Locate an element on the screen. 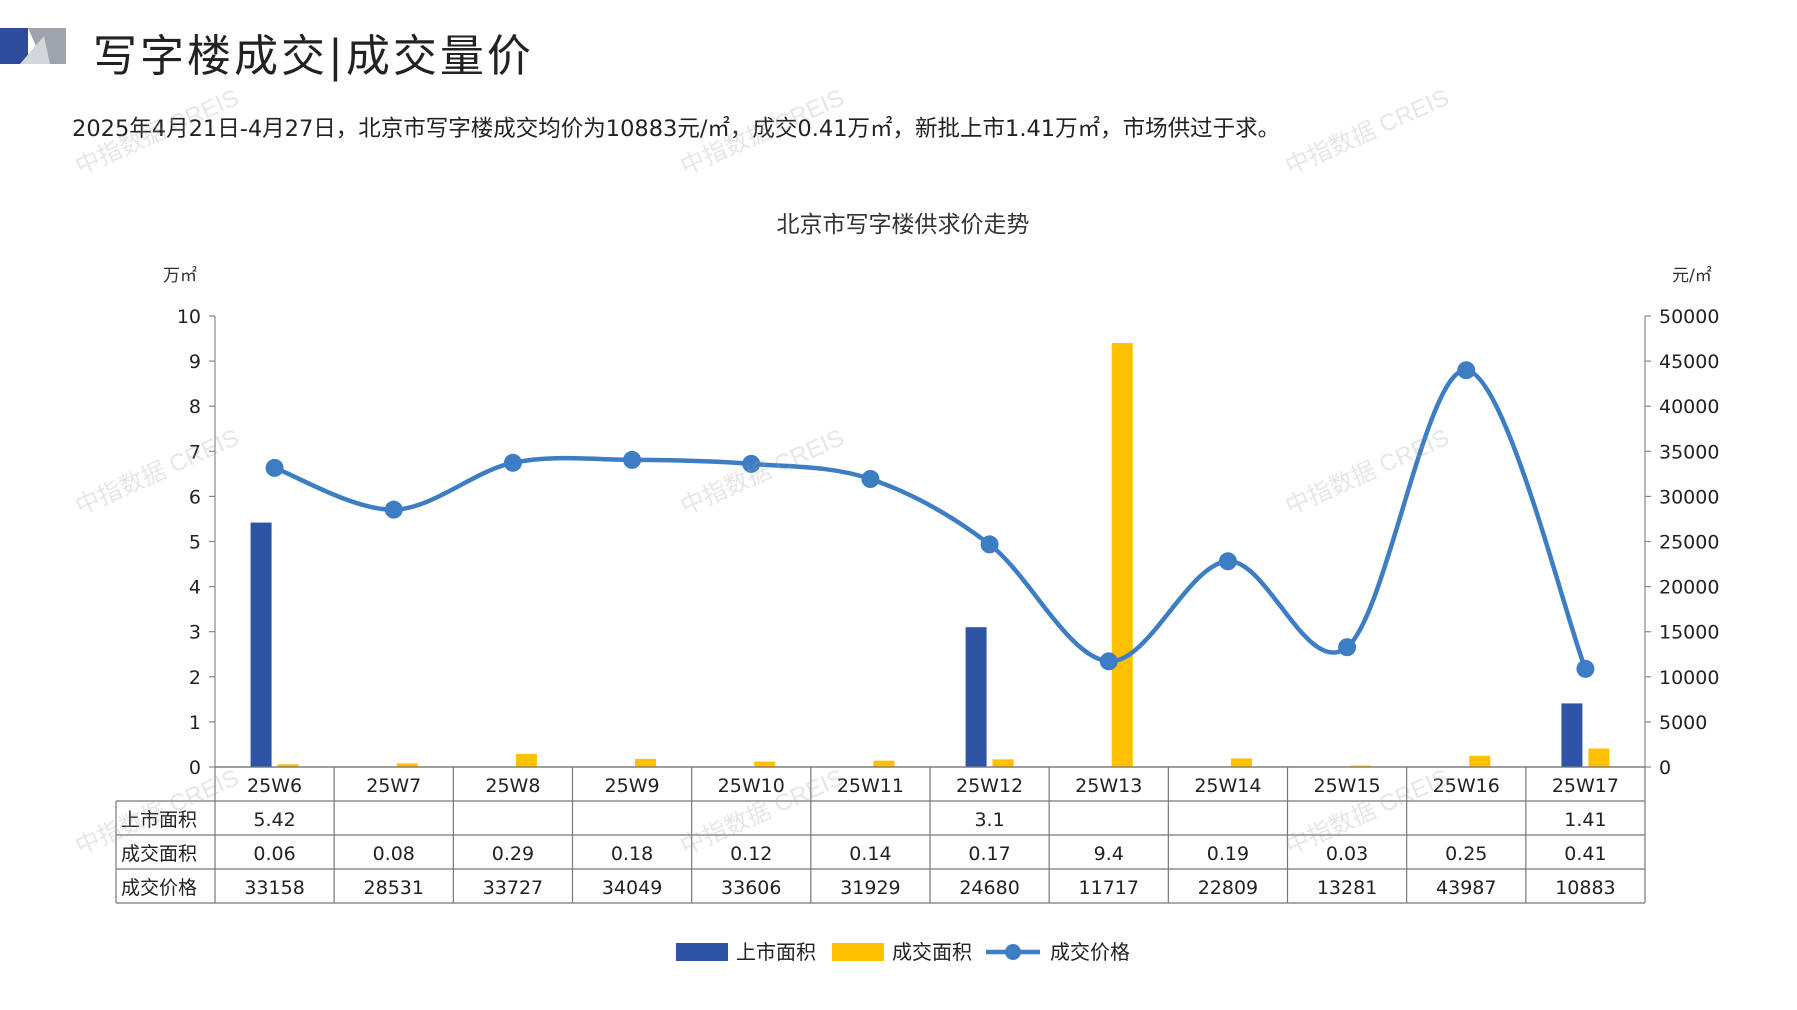 This screenshot has height=1010, width=1797. data-label: 0.19 is located at coordinates (1228, 854).